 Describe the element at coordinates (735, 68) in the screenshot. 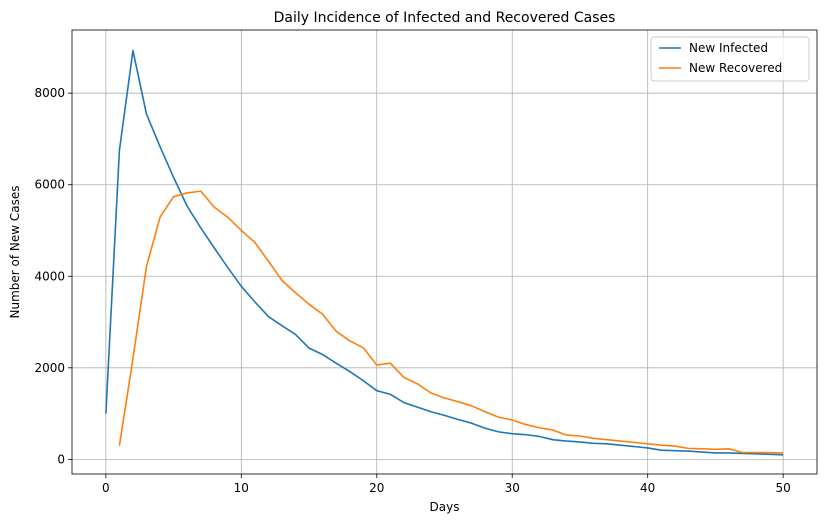

I see `legend-label: New Recovered` at that location.